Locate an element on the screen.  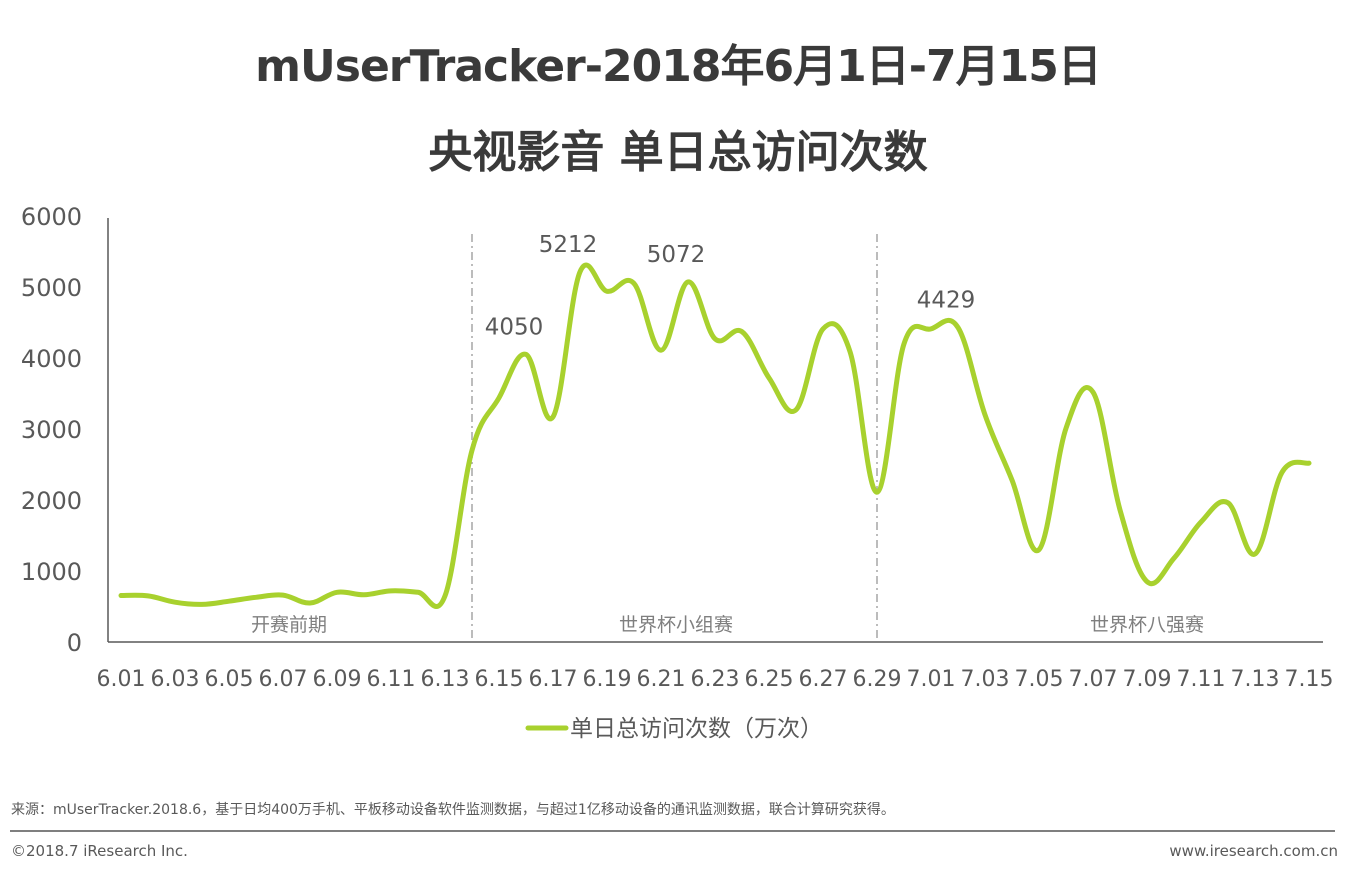
website-link: www.iresearch.com.cn is located at coordinates (1253, 851).